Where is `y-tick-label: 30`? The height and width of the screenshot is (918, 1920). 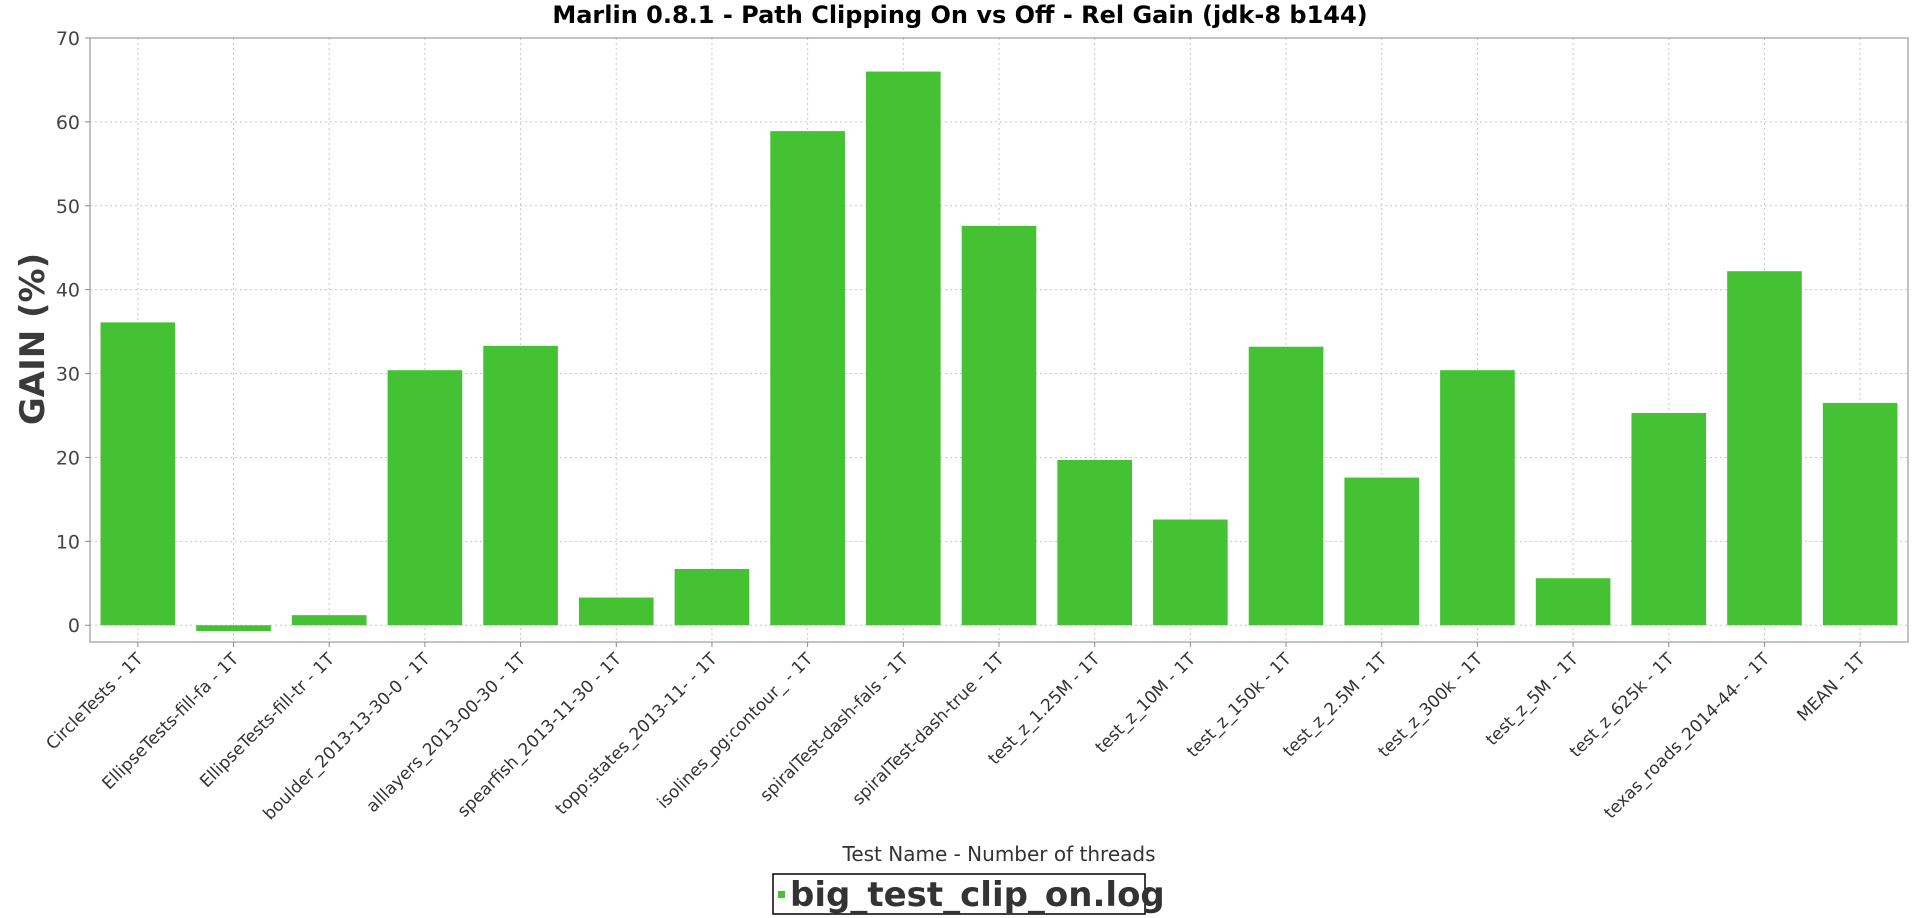
y-tick-label: 30 is located at coordinates (68, 375).